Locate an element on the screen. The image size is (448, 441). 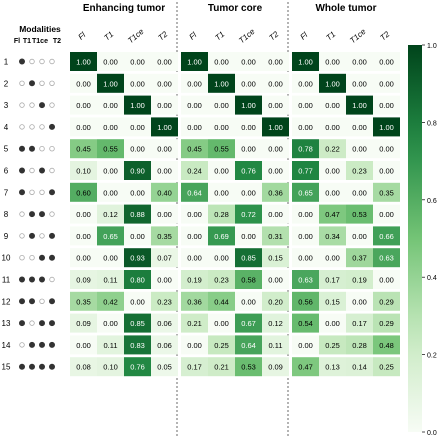
cell-value-2-14-0: 0.47 is located at coordinates (305, 367).